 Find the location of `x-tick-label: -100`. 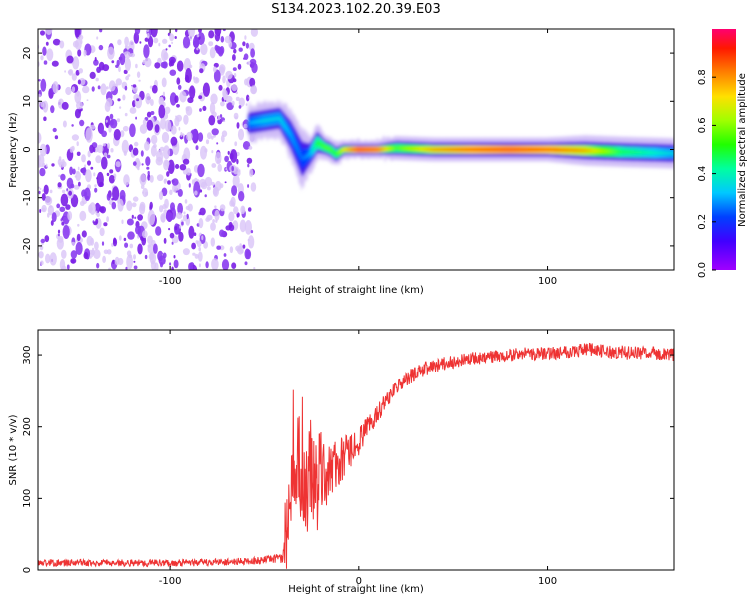

x-tick-label: -100 is located at coordinates (170, 581).